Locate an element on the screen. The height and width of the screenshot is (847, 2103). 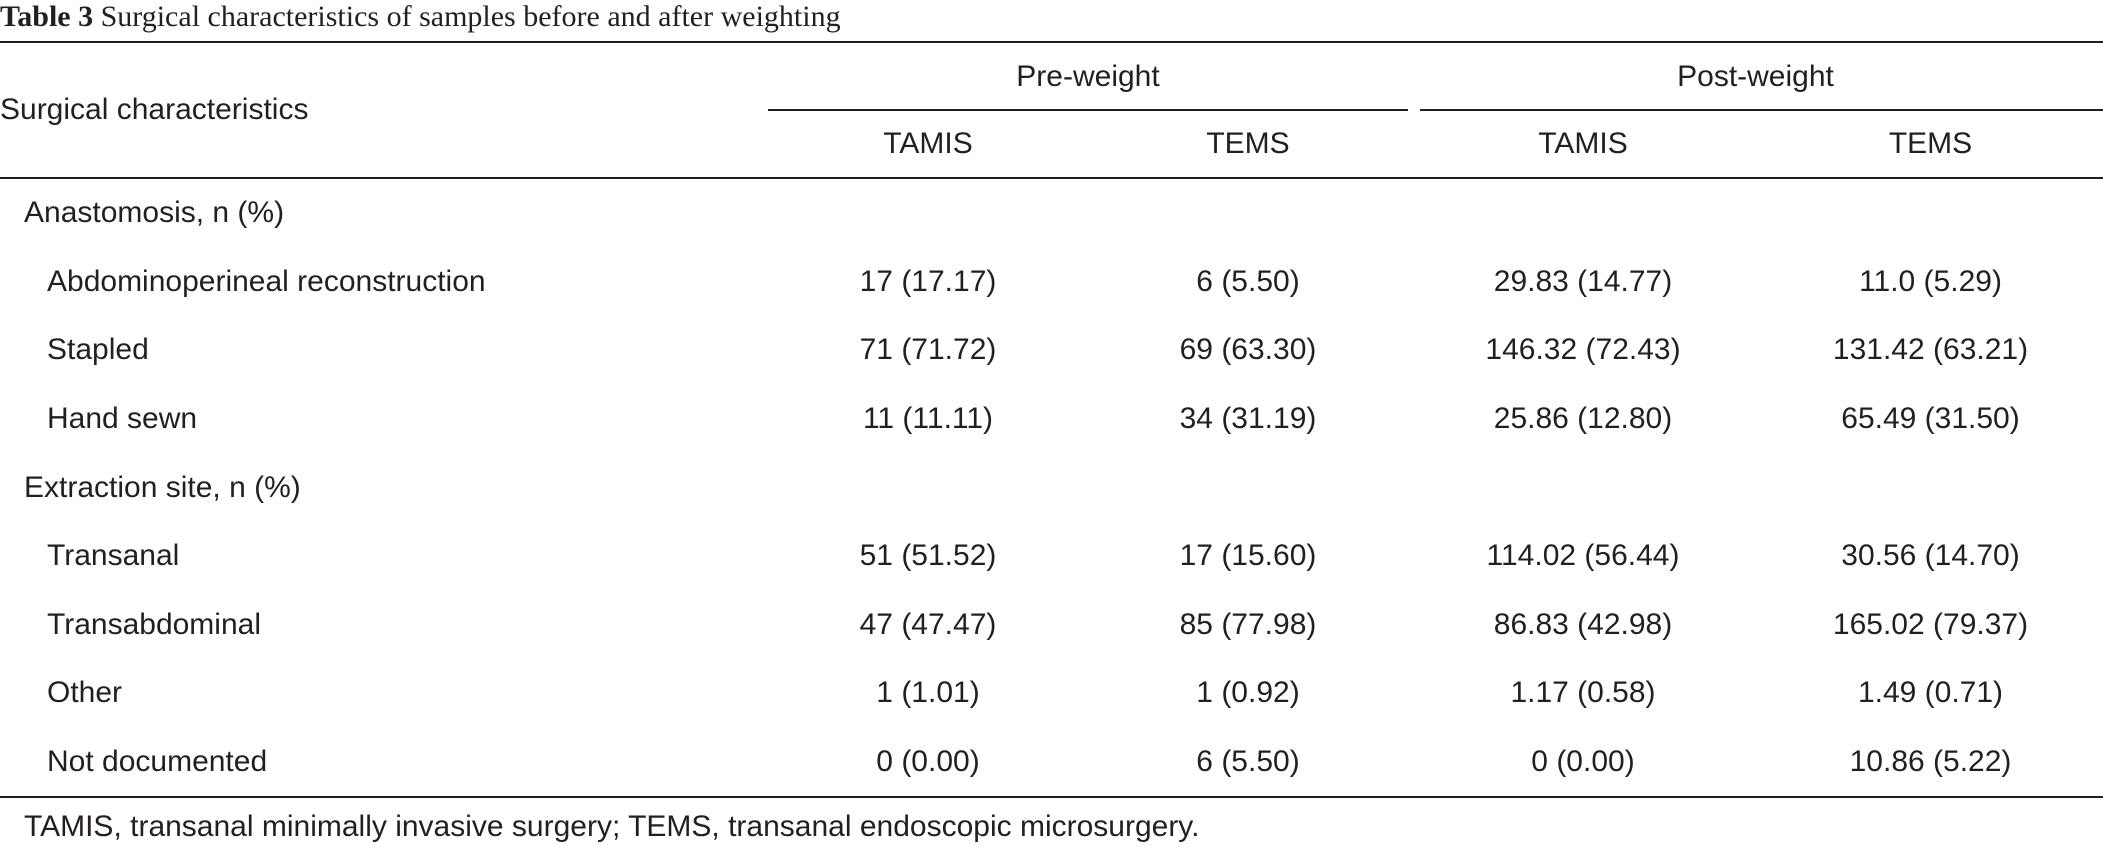
table-cell: 131.42 (63.21) is located at coordinates (1930, 350).